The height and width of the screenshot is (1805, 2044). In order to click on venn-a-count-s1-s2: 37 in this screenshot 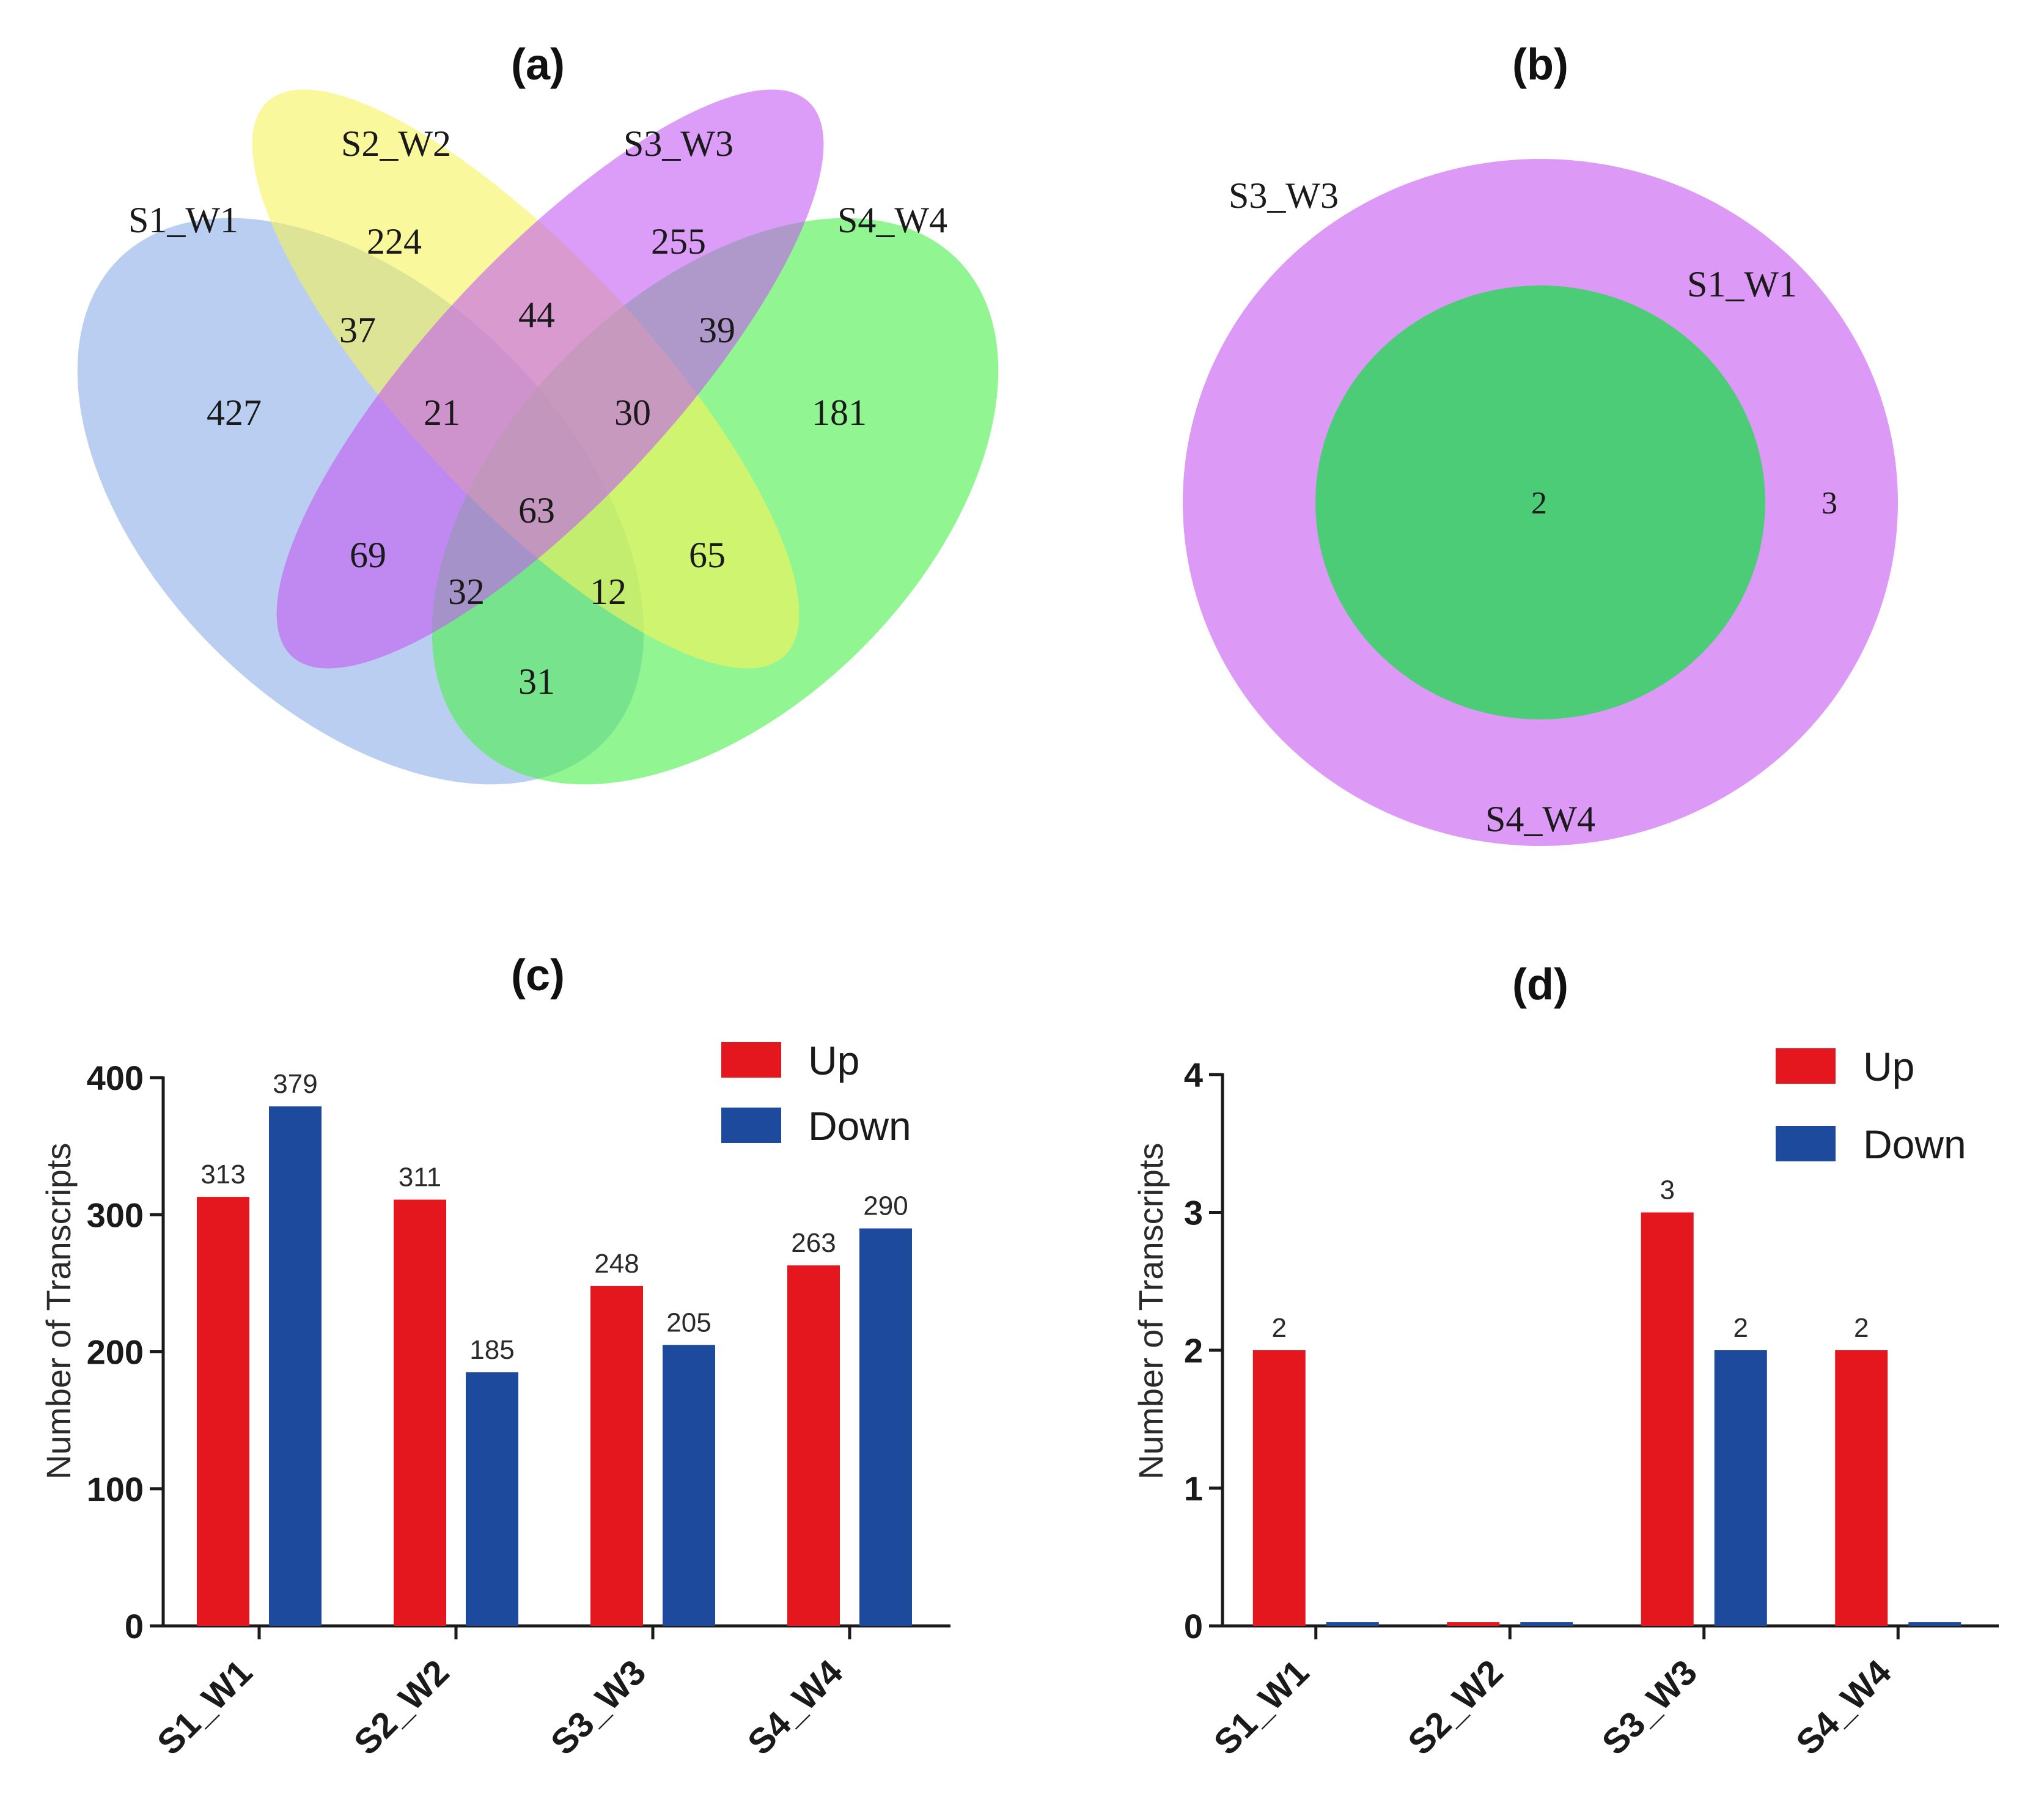, I will do `click(357, 330)`.